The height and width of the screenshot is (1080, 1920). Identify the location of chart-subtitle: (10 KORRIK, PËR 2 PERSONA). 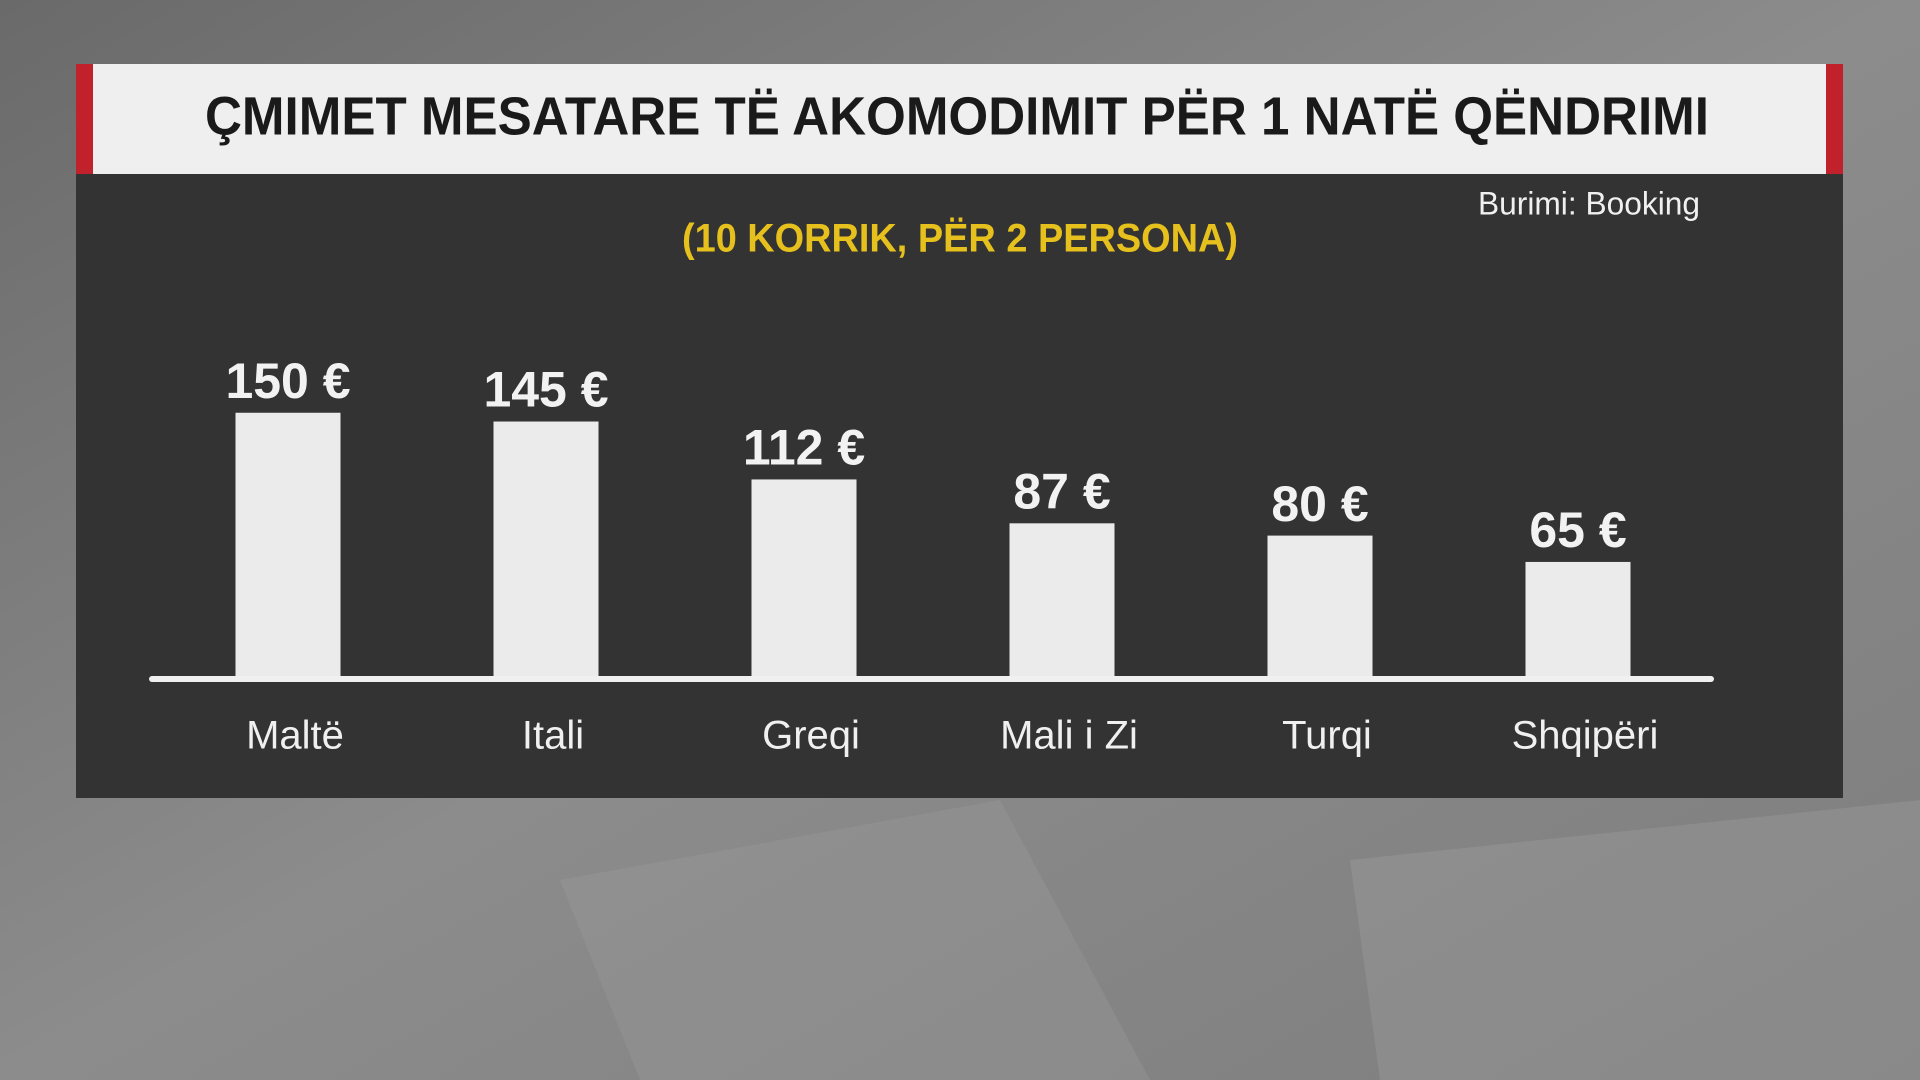
(960, 239).